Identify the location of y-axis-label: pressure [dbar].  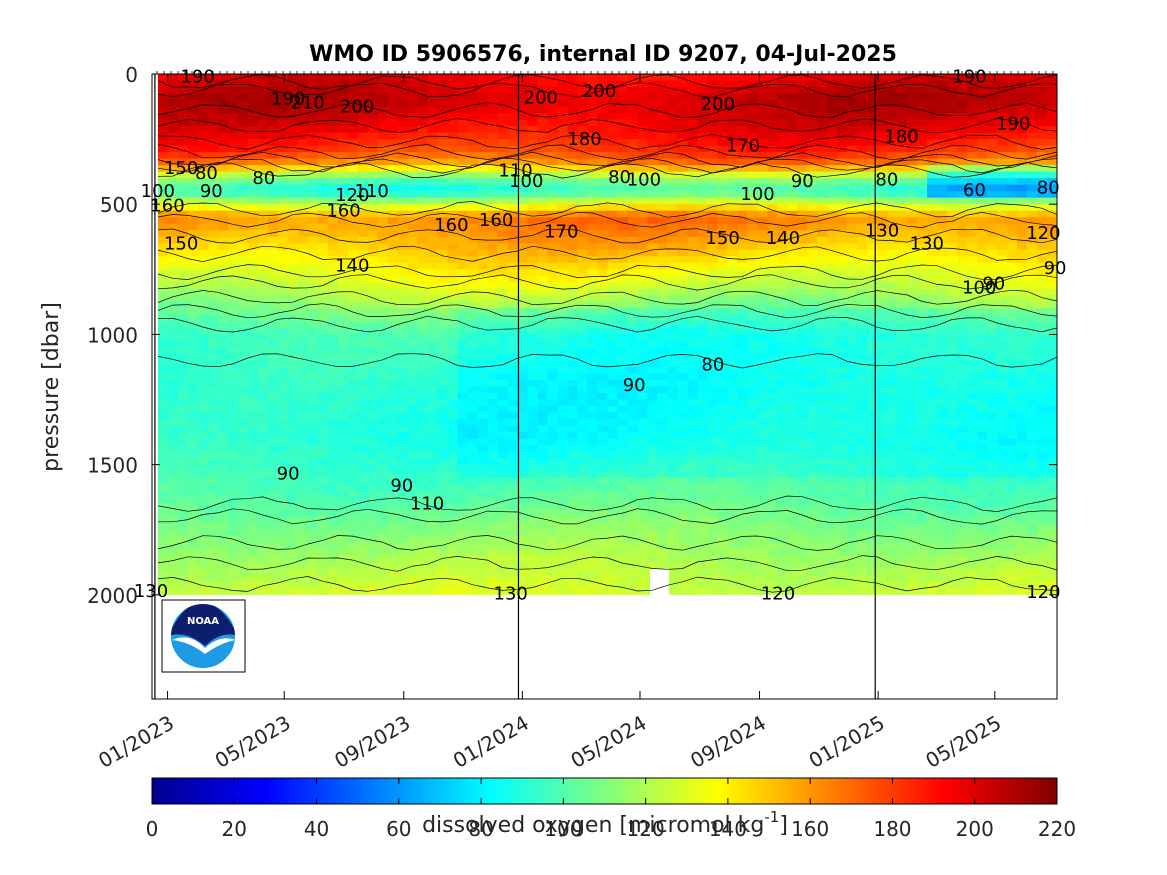
(51, 387).